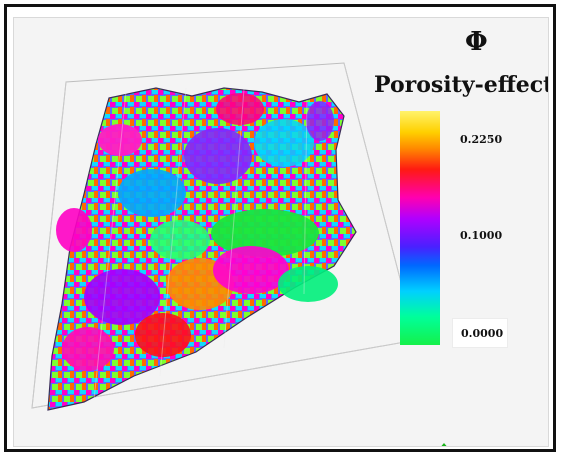 The image size is (564, 457). What do you see at coordinates (476, 42) in the screenshot?
I see `phi-symbol: Φ` at bounding box center [476, 42].